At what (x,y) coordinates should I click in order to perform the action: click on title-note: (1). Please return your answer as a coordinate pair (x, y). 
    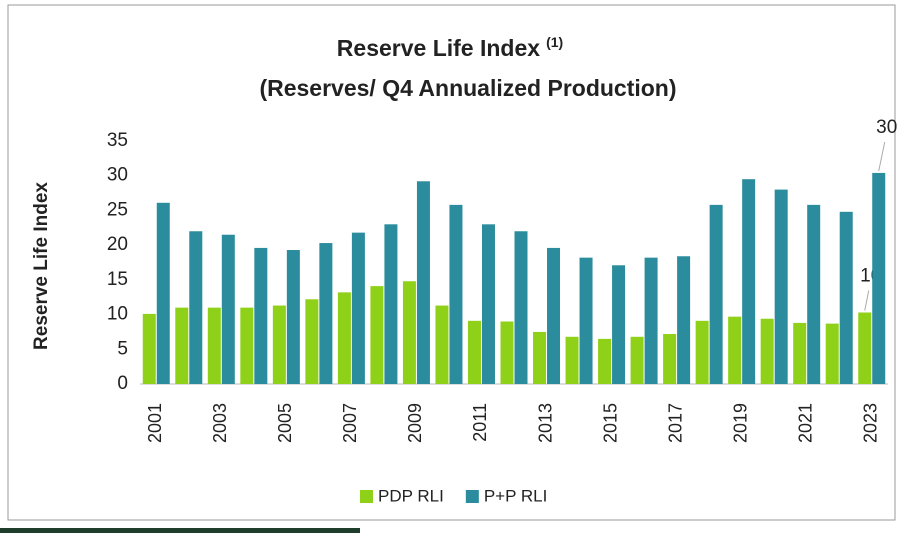
    Looking at the image, I should click on (554, 42).